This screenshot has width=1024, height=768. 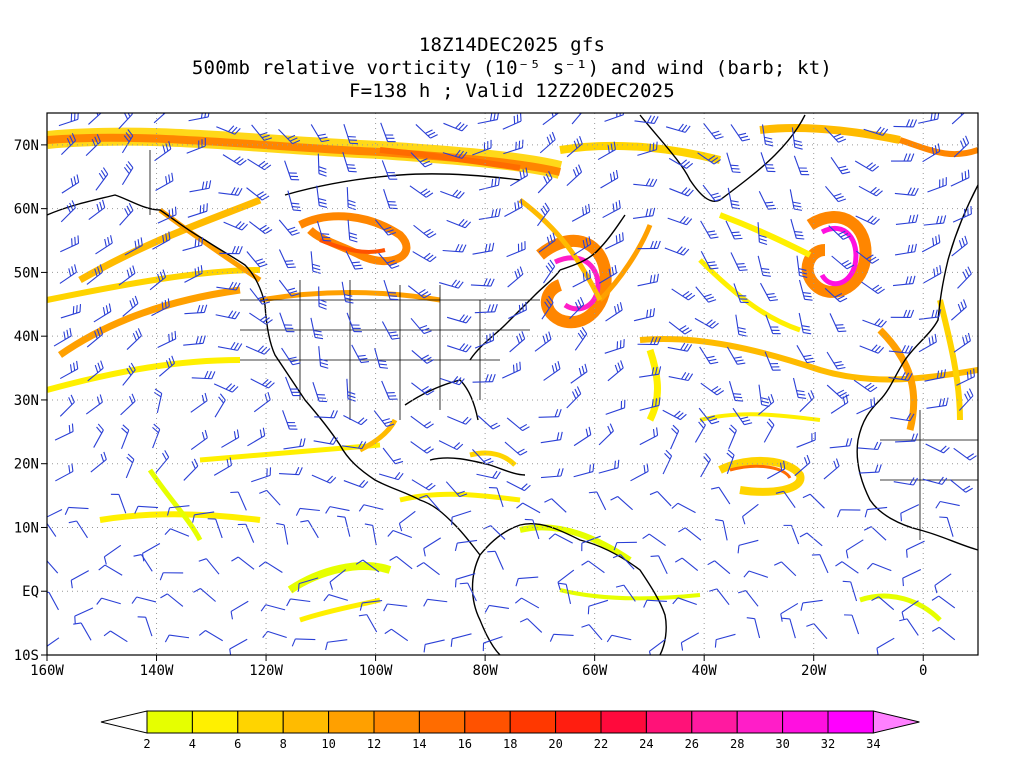 What do you see at coordinates (26, 465) in the screenshot?
I see `lat-tick-label: 20N` at bounding box center [26, 465].